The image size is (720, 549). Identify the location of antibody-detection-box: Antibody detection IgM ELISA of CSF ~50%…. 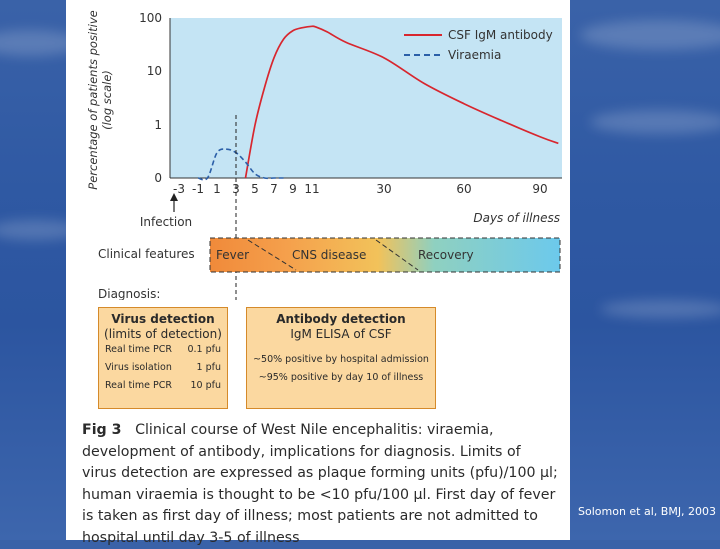
(341, 358).